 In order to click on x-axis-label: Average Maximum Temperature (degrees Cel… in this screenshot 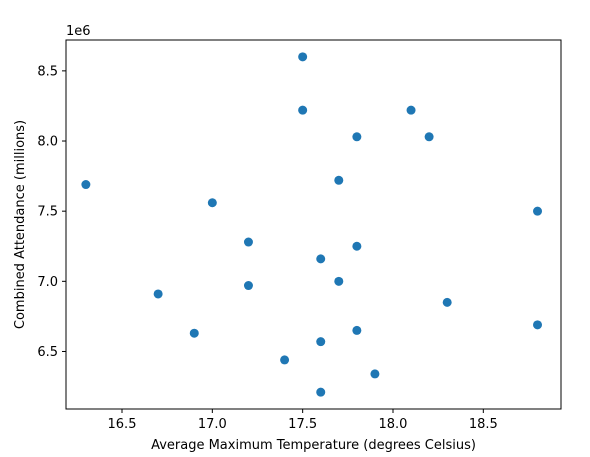, I will do `click(313, 445)`.